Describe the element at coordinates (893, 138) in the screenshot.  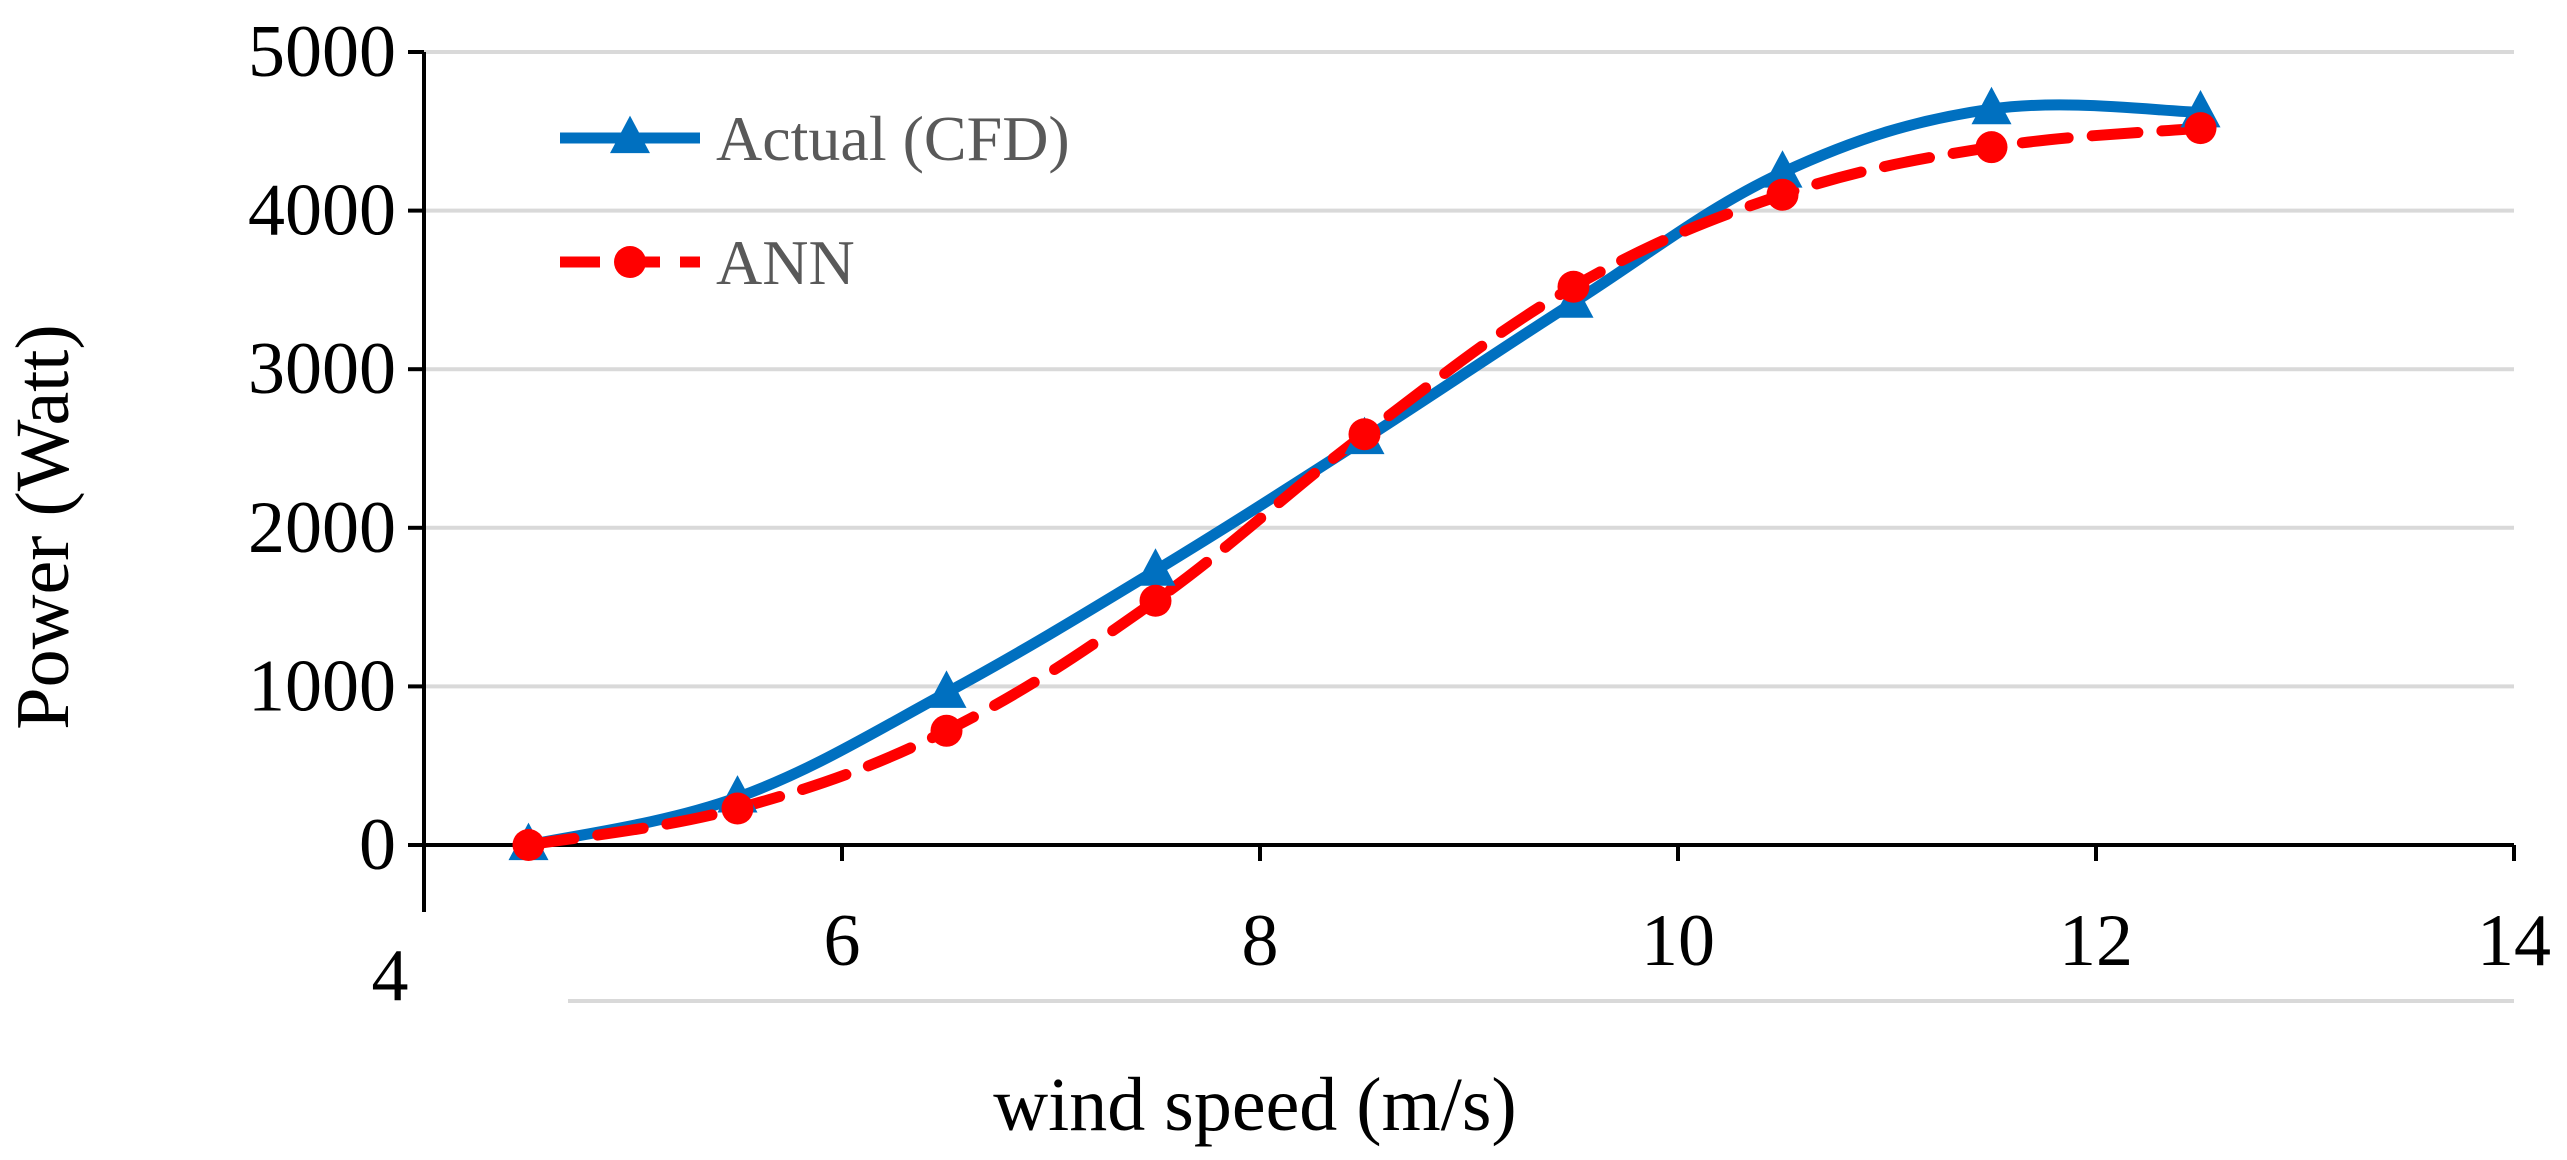
I see `legend-label-actual-cfd: Actual (CFD)` at that location.